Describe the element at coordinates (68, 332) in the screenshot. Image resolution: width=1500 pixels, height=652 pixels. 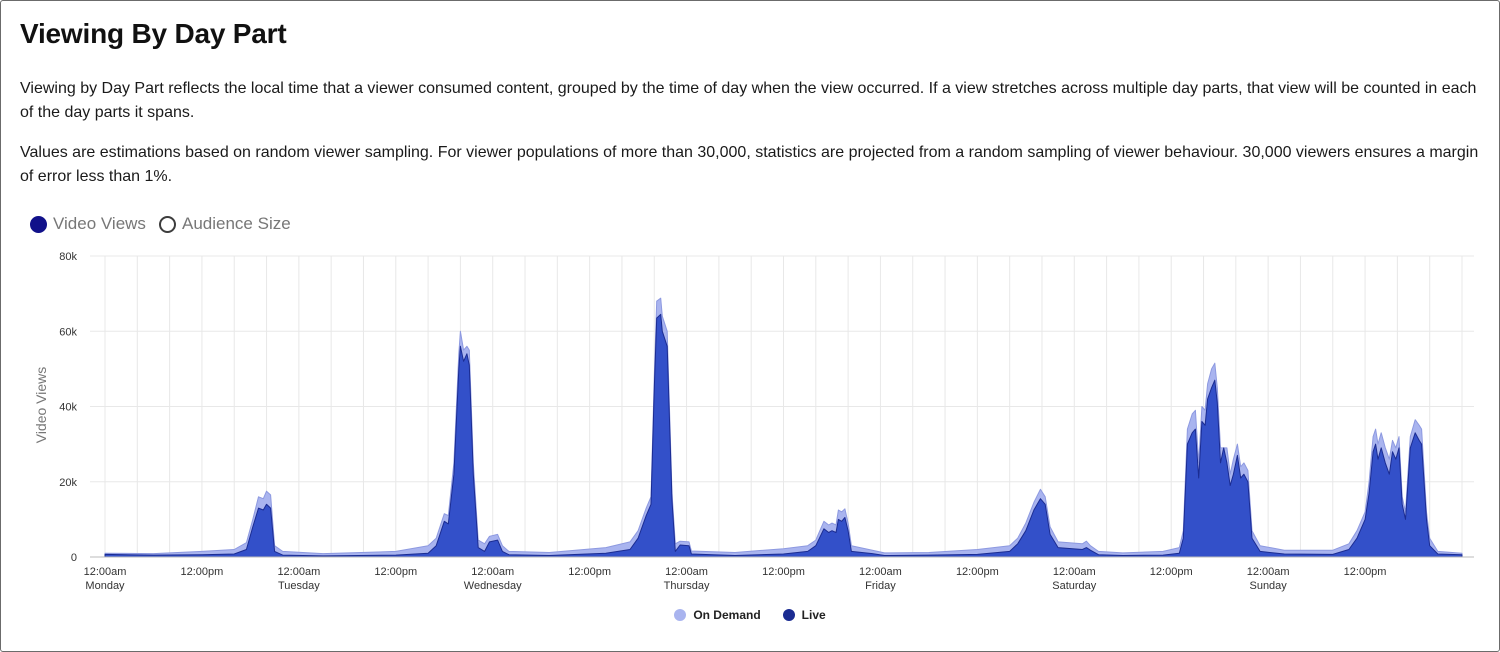
I see `y-tick-label: 60k` at that location.